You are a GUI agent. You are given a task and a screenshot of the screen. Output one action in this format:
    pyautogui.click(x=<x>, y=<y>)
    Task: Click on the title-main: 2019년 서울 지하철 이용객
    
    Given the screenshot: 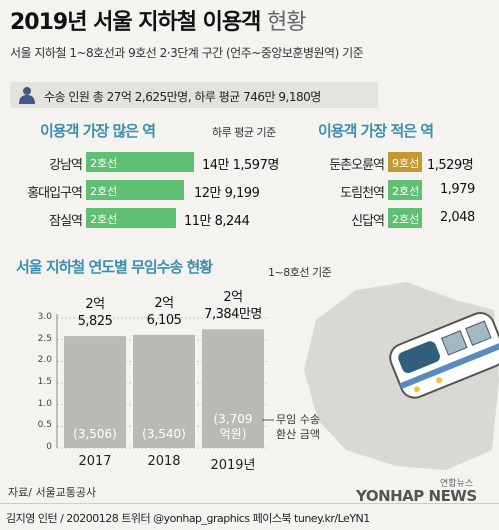 What is the action you would take?
    pyautogui.click(x=135, y=22)
    